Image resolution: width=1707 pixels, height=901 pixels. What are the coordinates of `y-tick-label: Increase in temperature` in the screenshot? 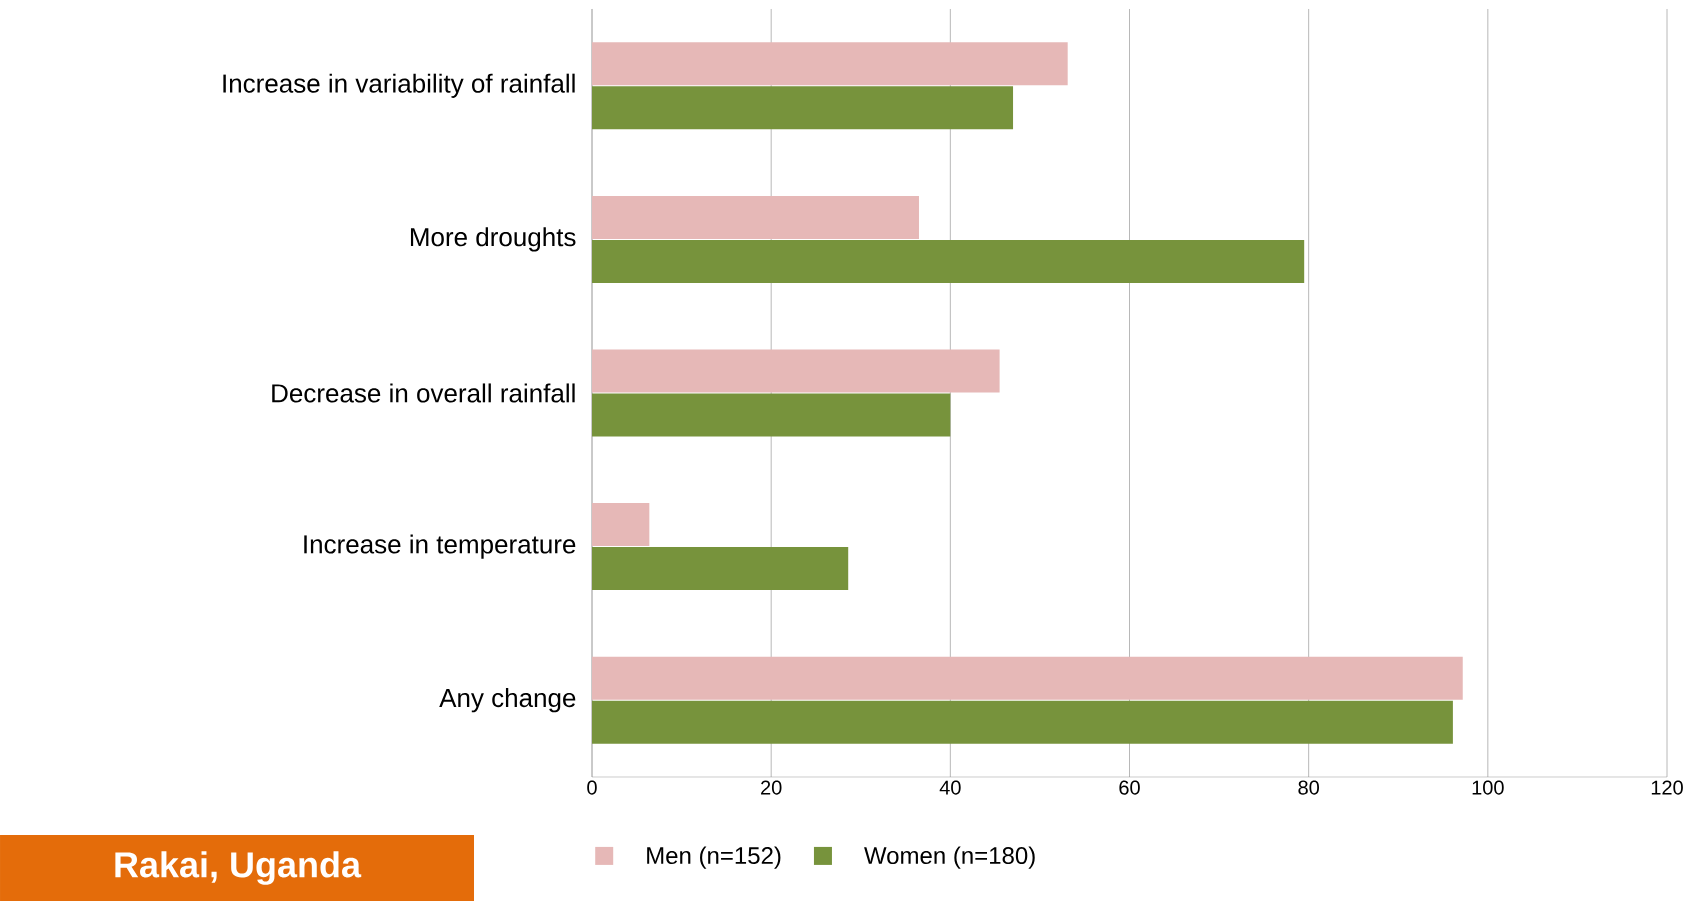 It's located at (440, 546).